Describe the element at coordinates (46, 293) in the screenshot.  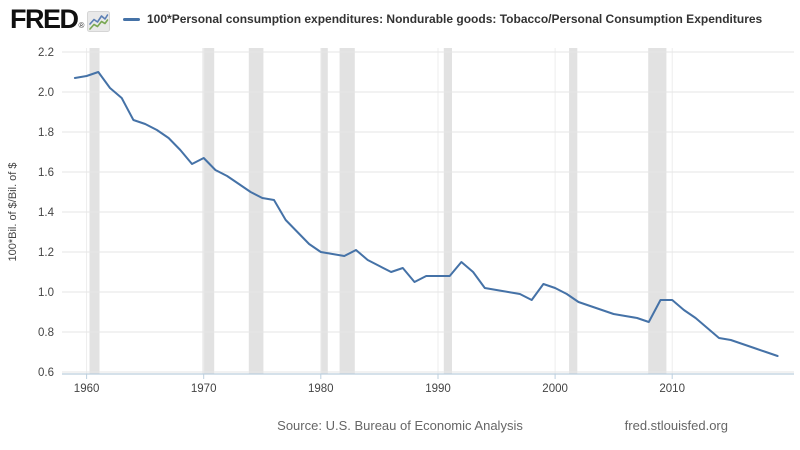
I see `y-tick-label: 1.0` at that location.